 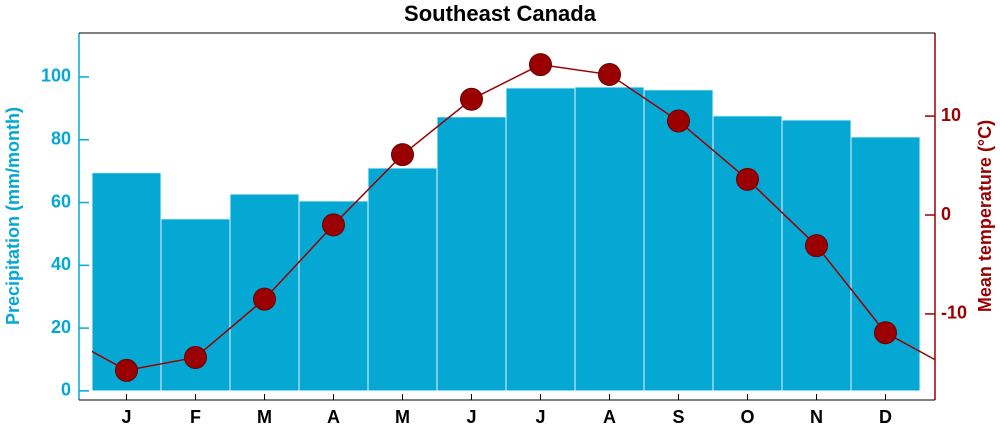 I want to click on y-tick-label: 40, so click(x=61, y=264).